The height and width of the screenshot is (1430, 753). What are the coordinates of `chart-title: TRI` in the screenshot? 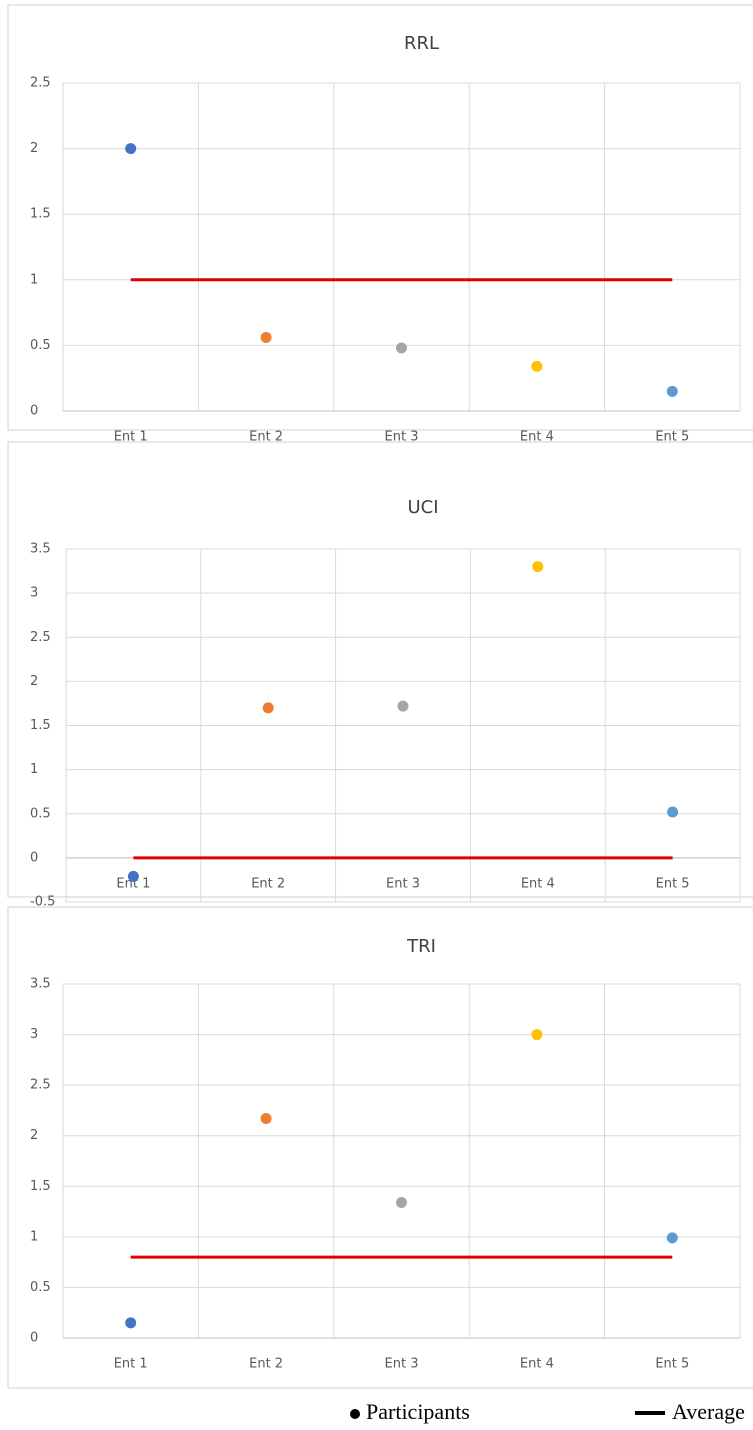 It's located at (421, 946).